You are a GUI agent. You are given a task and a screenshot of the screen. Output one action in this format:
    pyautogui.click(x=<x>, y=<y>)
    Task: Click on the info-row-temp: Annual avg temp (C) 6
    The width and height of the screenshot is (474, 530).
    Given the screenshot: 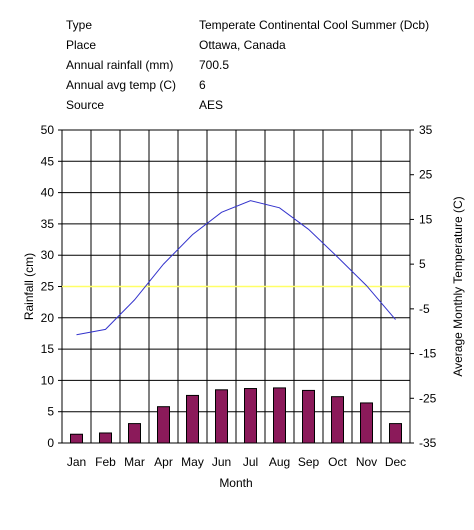 What is the action you would take?
    pyautogui.click(x=247, y=85)
    